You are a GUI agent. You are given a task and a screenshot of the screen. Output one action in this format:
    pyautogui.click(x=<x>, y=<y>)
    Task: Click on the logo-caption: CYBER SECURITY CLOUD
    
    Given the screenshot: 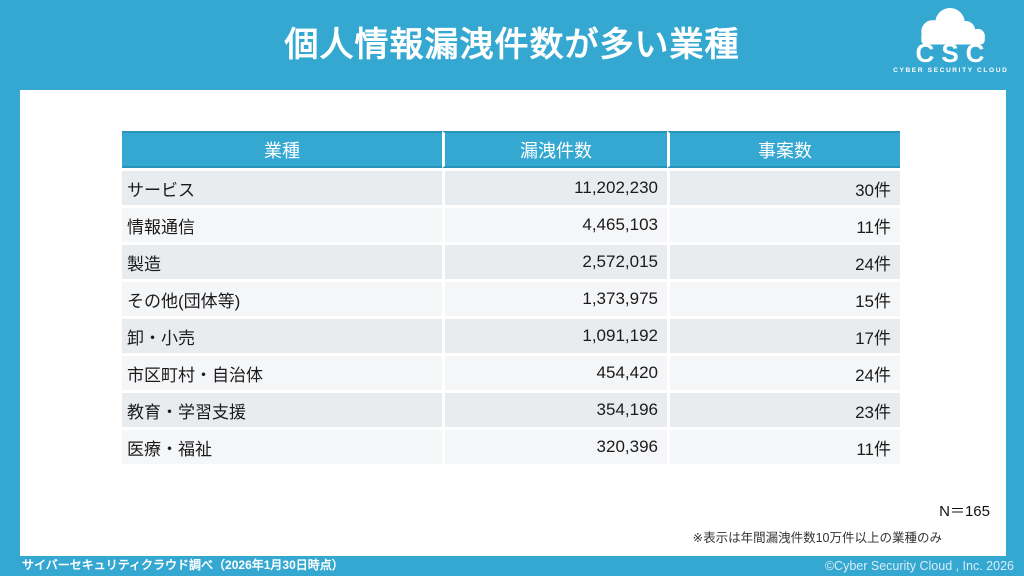 What is the action you would take?
    pyautogui.click(x=951, y=70)
    